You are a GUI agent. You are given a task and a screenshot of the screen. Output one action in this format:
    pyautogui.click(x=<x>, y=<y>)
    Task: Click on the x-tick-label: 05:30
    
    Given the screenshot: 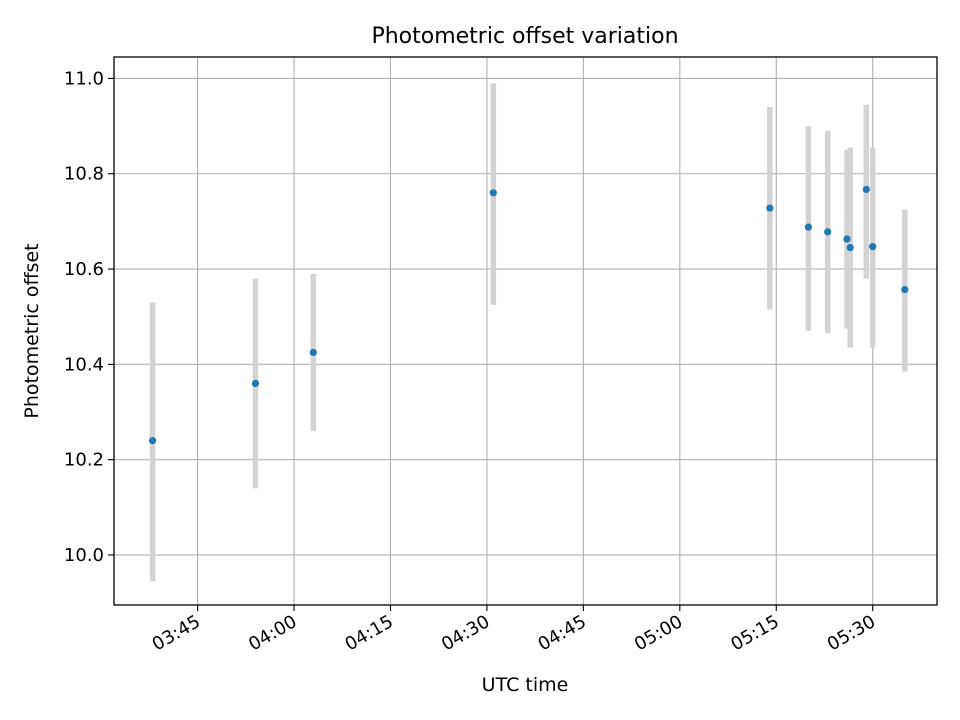 What is the action you would take?
    pyautogui.click(x=851, y=633)
    